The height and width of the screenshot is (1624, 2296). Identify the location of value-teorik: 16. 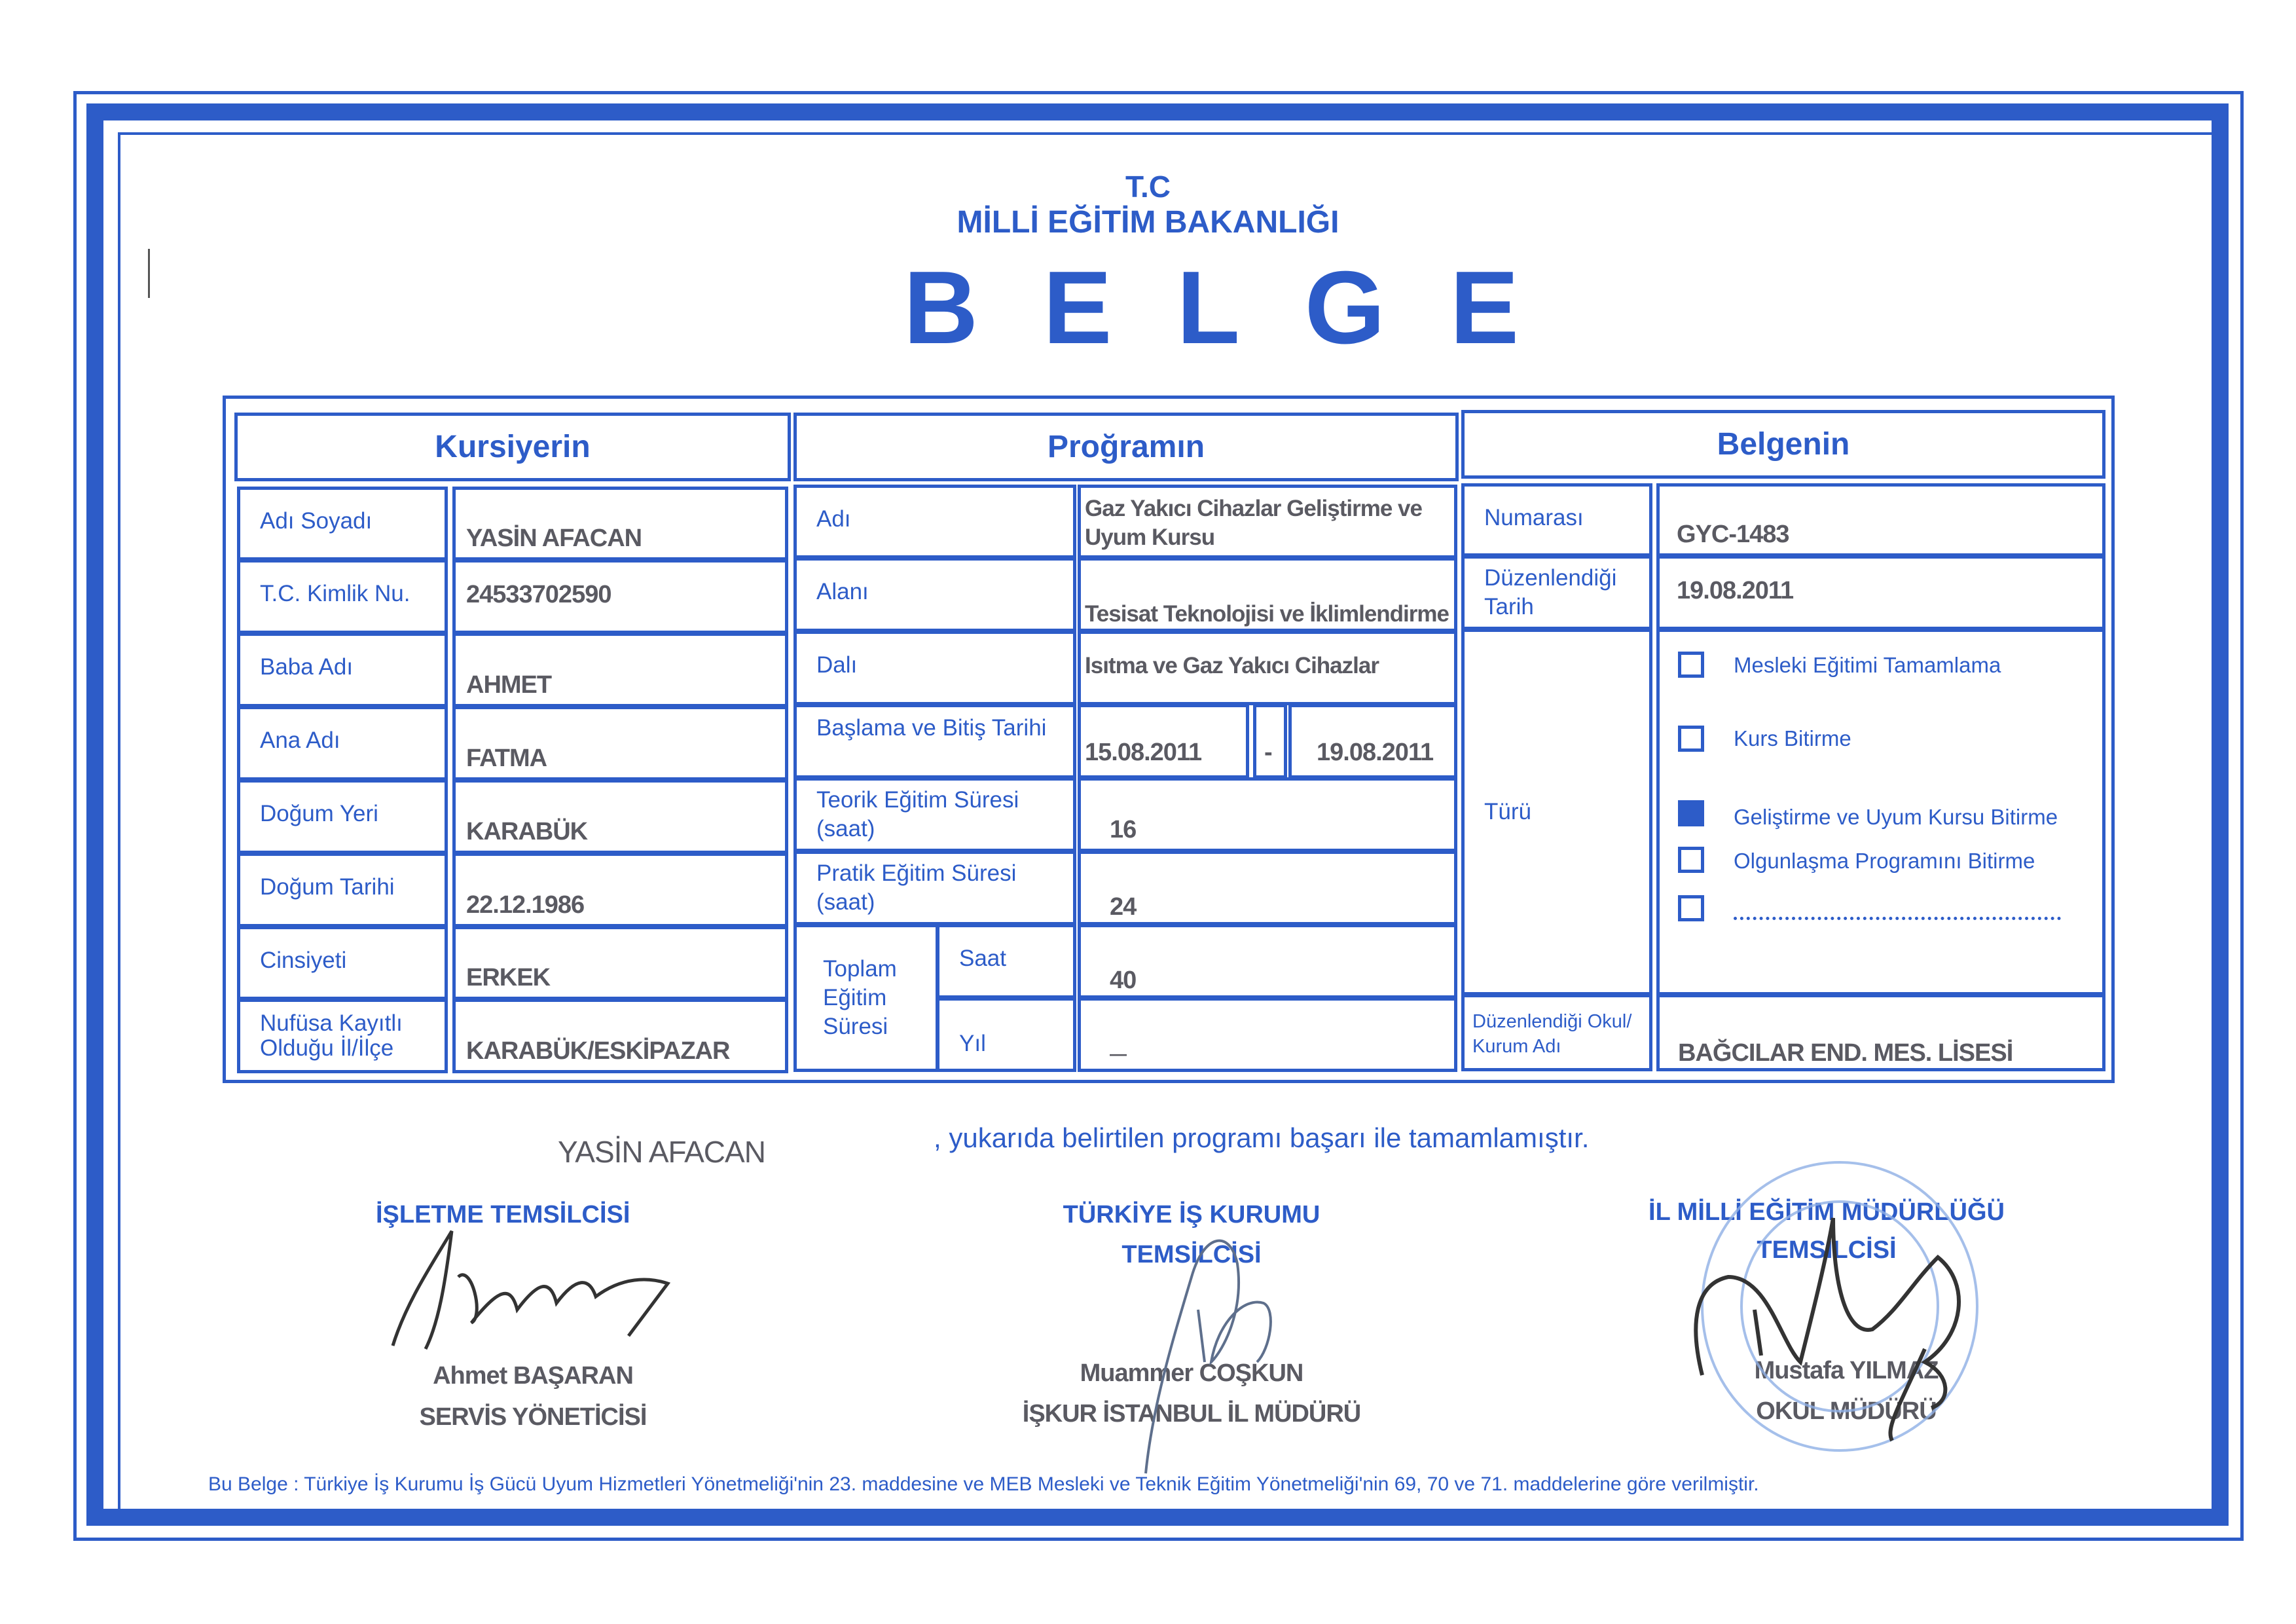
(1267, 814).